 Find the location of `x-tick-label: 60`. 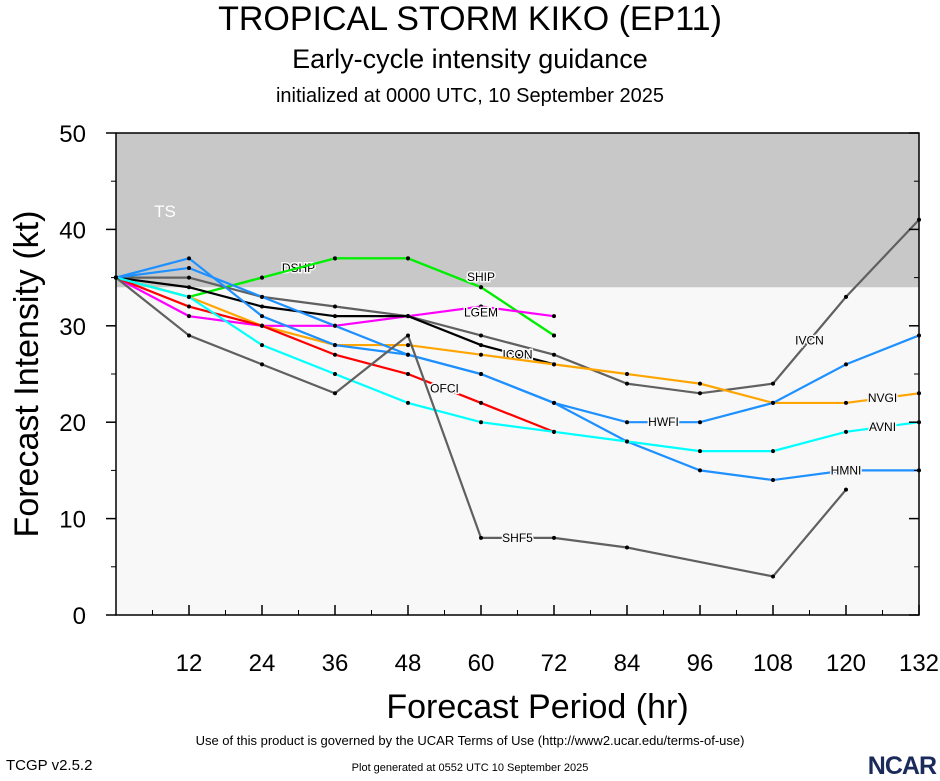

x-tick-label: 60 is located at coordinates (481, 663).